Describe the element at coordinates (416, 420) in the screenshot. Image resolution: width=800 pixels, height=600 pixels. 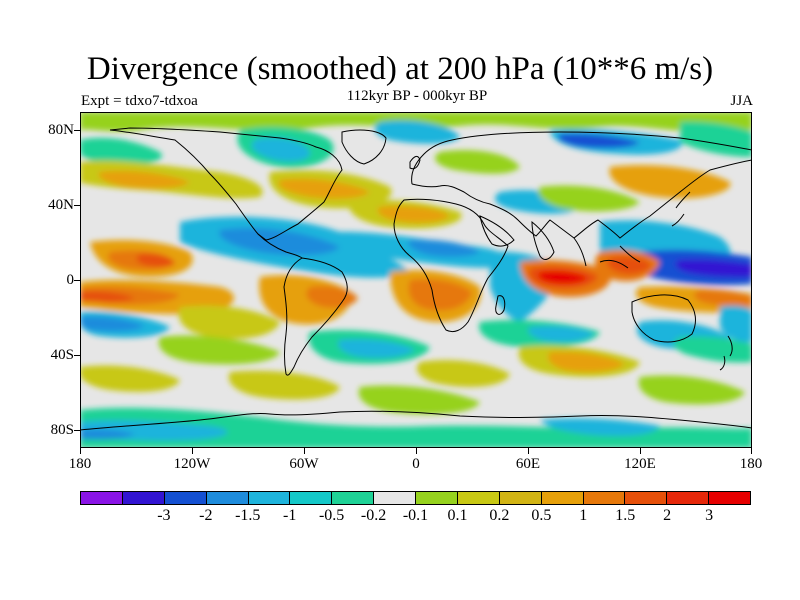
I see `coastline-antarctica` at that location.